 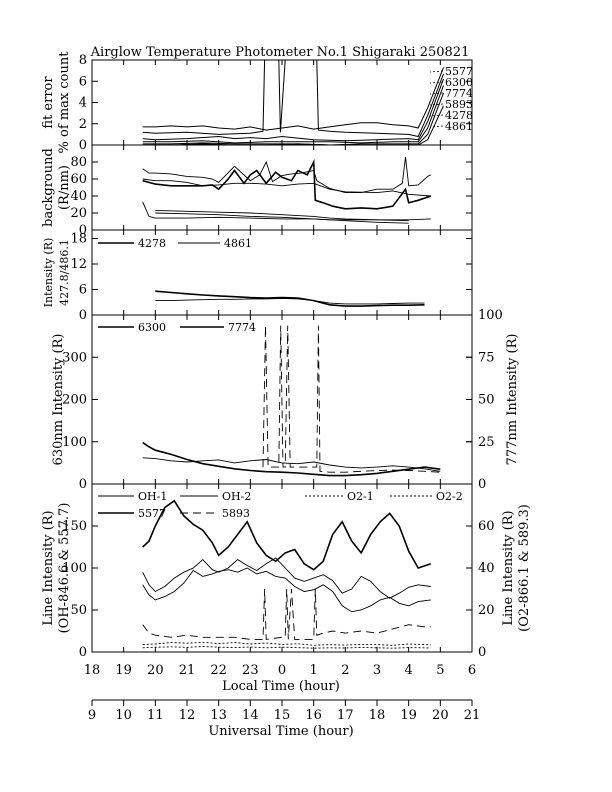 What do you see at coordinates (152, 243) in the screenshot?
I see `legend-entry: 4278` at bounding box center [152, 243].